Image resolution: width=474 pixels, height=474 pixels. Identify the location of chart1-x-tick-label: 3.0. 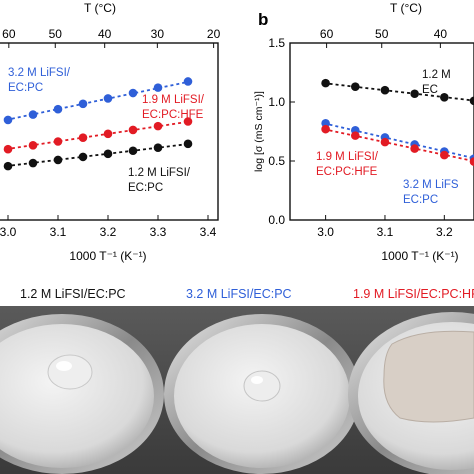
(8, 232).